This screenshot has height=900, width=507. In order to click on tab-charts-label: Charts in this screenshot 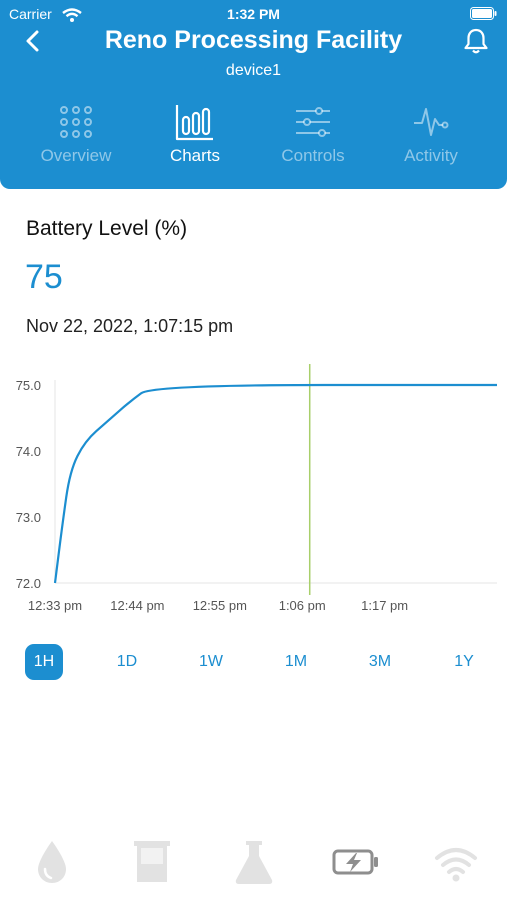, I will do `click(195, 155)`.